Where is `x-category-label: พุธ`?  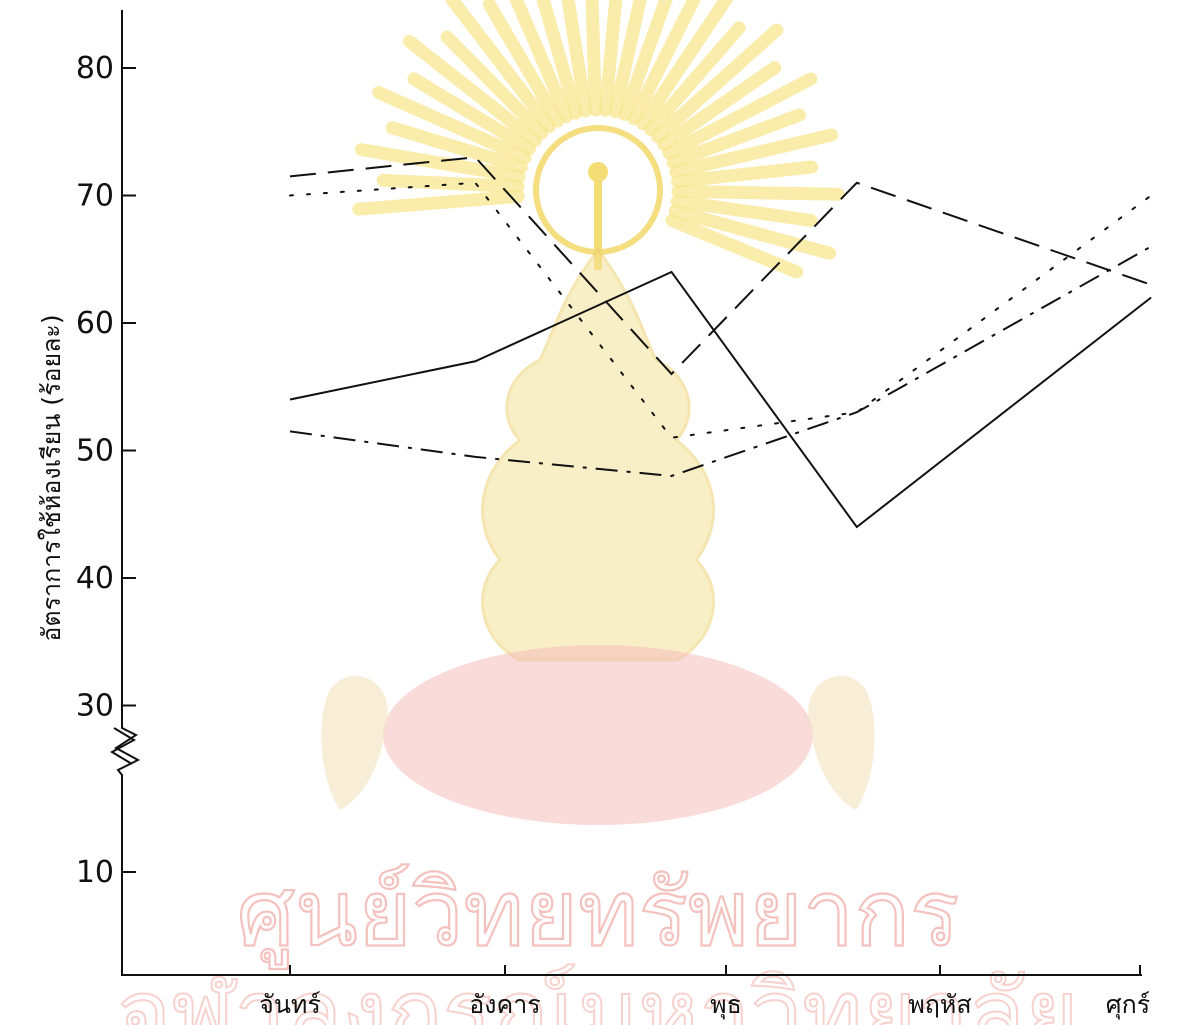 x-category-label: พุธ is located at coordinates (726, 1005).